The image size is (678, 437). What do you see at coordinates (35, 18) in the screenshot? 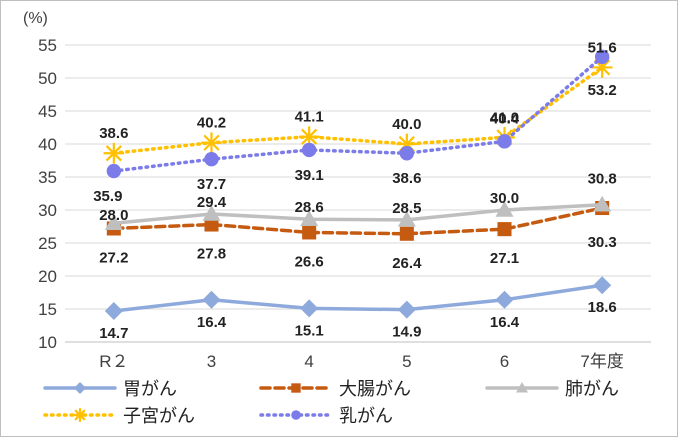
I see `y-axis-unit-label: (%)` at bounding box center [35, 18].